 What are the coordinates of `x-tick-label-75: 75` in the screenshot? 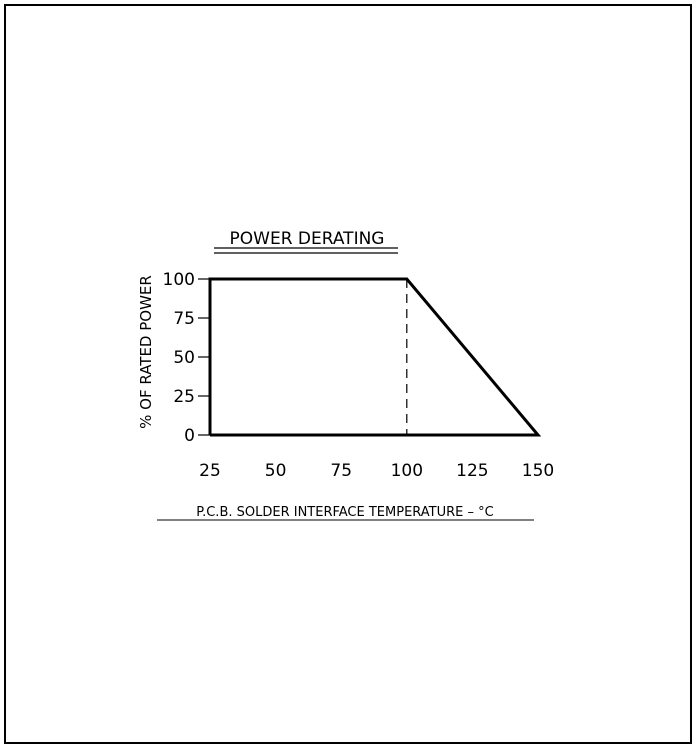 It's located at (341, 471).